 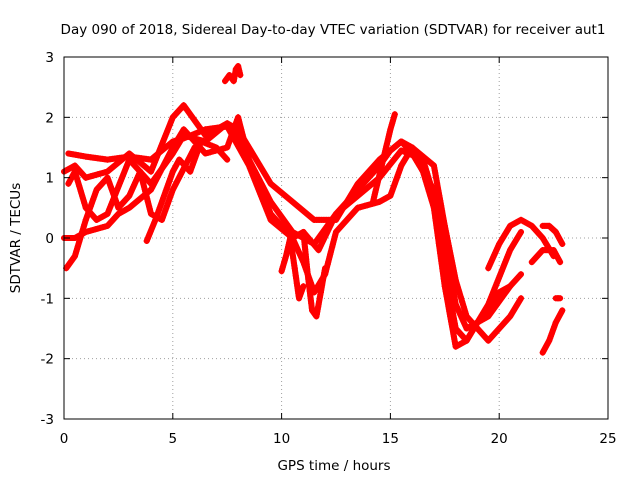 What do you see at coordinates (390, 439) in the screenshot?
I see `x-tick-label: 15` at bounding box center [390, 439].